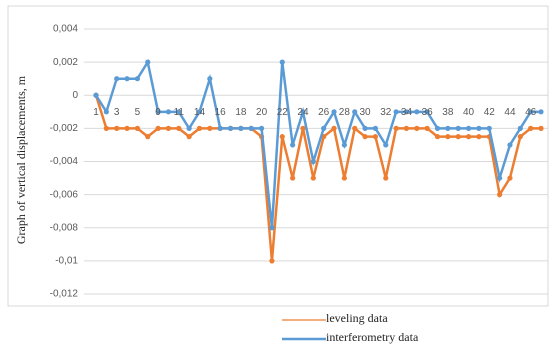  Describe the element at coordinates (324, 112) in the screenshot. I see `x-tick-label: 26` at that location.